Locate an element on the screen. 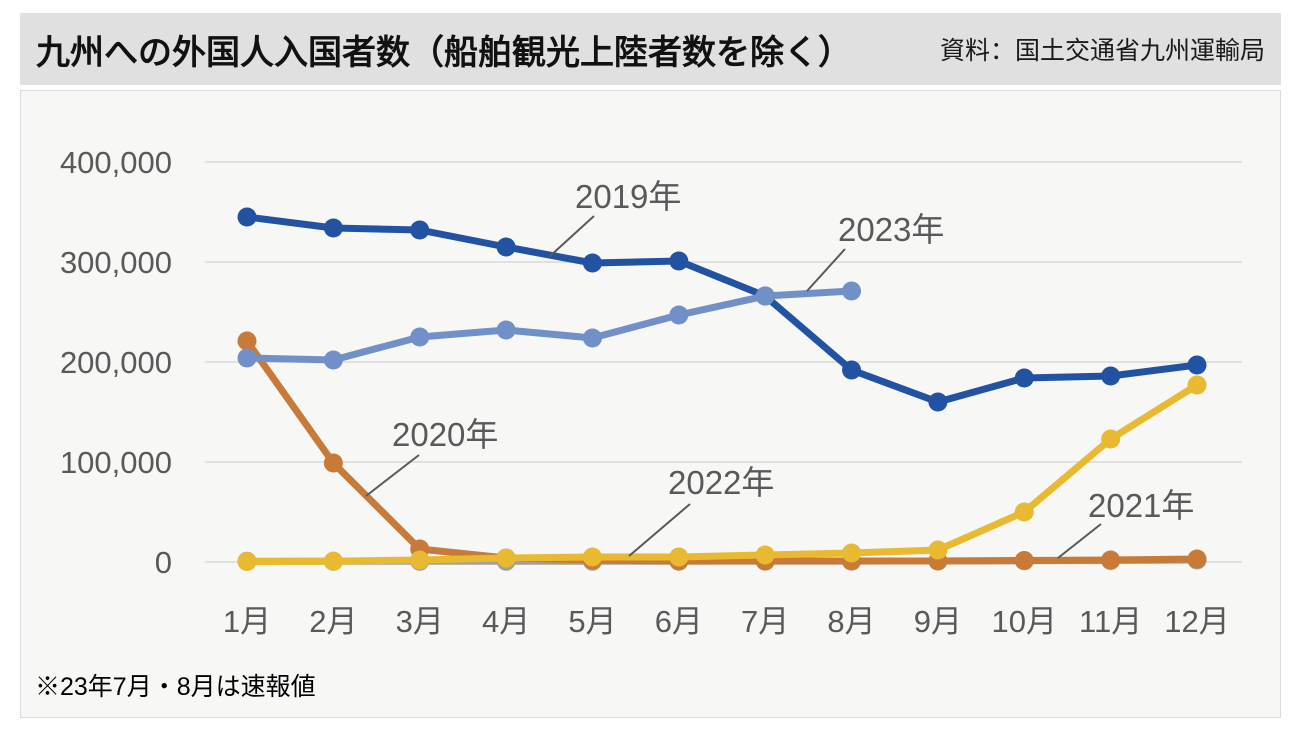 The width and height of the screenshot is (1300, 738). leader-line-2020 is located at coordinates (392, 475).